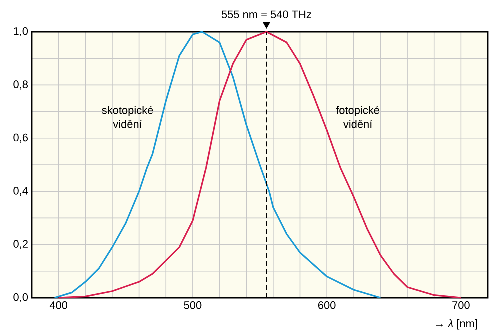 The image size is (490, 334). I want to click on x-axis-title: → λ [nm], so click(457, 325).